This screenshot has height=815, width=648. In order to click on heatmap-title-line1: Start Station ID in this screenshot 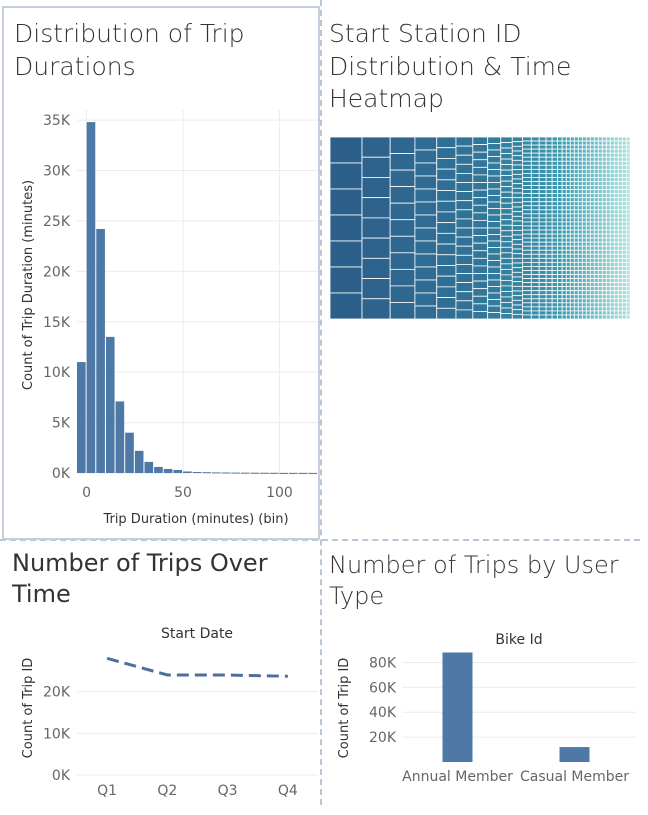, I will do `click(425, 33)`.